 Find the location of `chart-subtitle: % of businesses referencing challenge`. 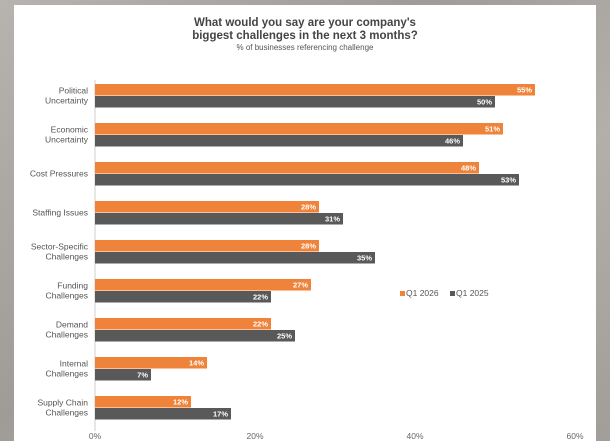

chart-subtitle: % of businesses referencing challenge is located at coordinates (305, 47).